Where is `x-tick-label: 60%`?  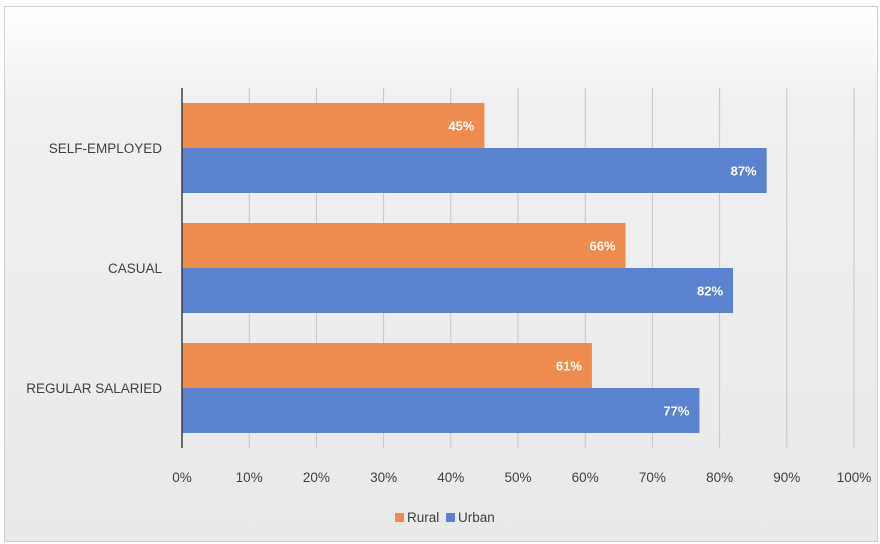
x-tick-label: 60% is located at coordinates (585, 477).